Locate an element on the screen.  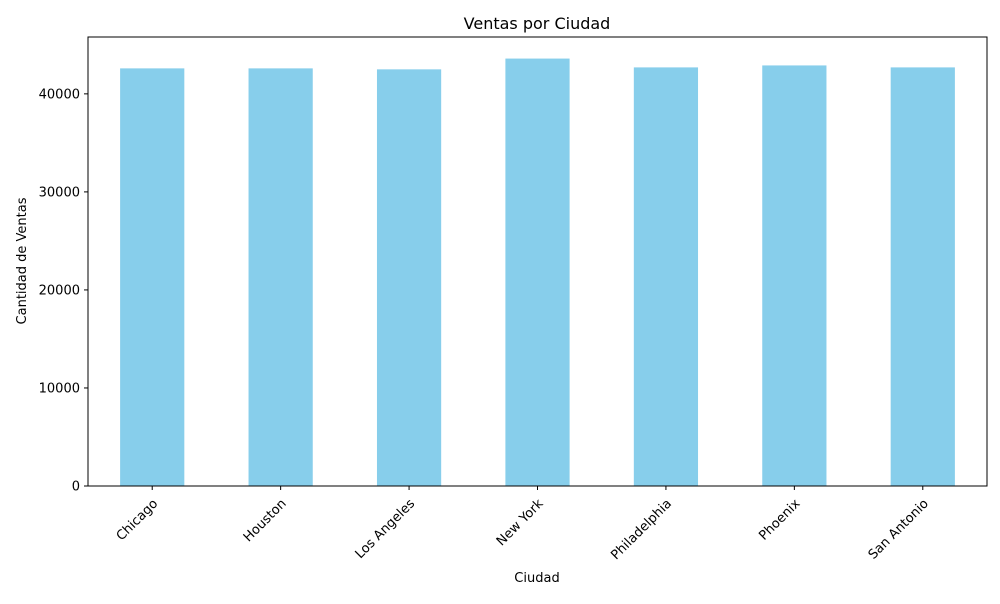
y-tick-label: 0 is located at coordinates (76, 487).